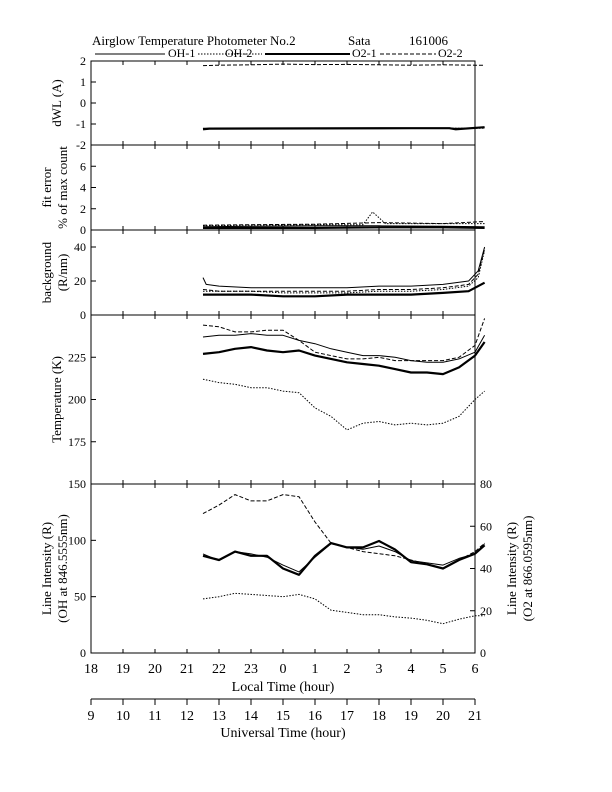 The height and width of the screenshot is (792, 612). Describe the element at coordinates (219, 716) in the screenshot. I see `x-tick-label-ut: 13` at that location.